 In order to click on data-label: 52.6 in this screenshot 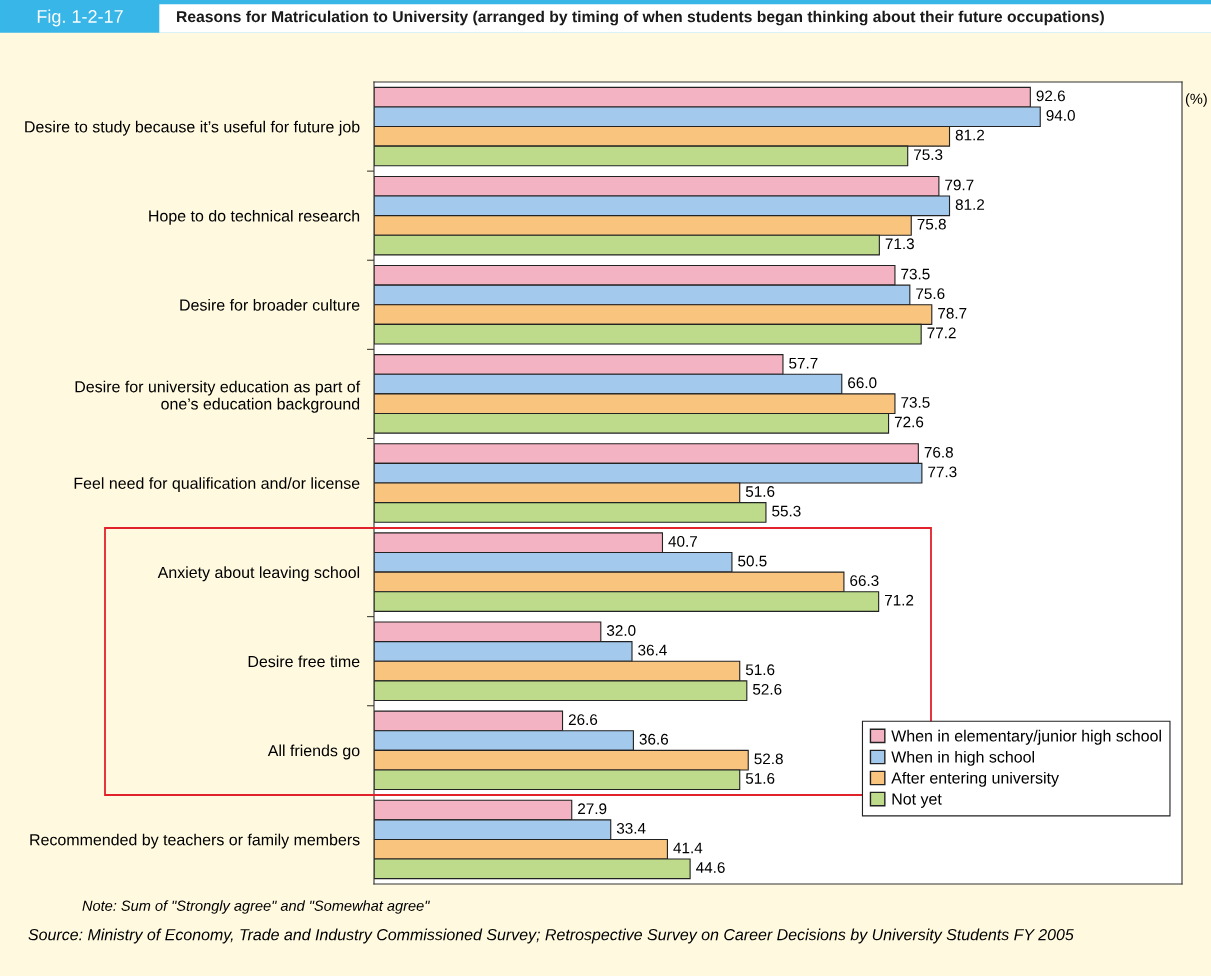, I will do `click(767, 689)`.